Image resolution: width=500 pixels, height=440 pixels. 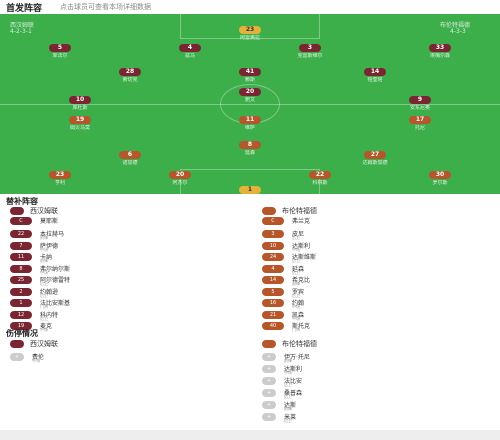 I want to click on sub-row: 24 达斯维斯 后卫, so click(x=377, y=258).